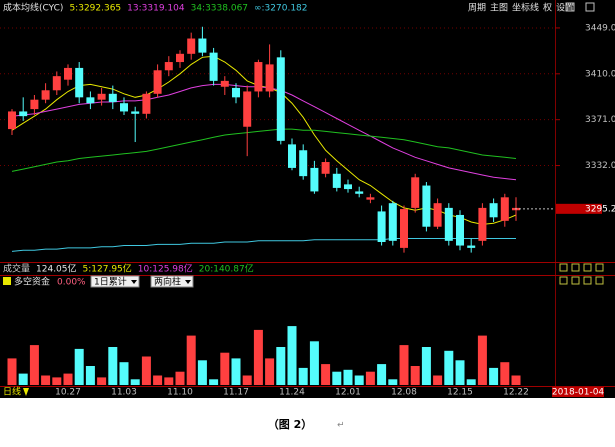  I want to click on x-tick-label: 11.10, so click(180, 393).